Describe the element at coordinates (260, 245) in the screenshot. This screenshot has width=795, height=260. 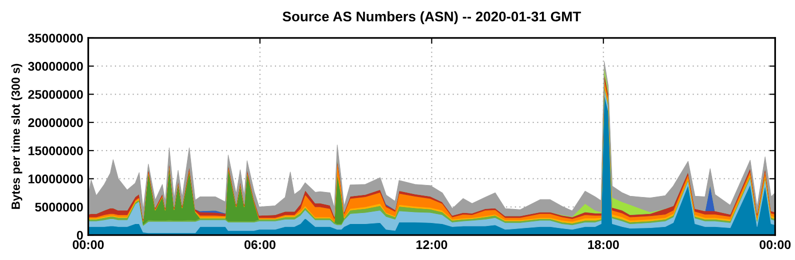
I see `x-tick-label: 06:00` at that location.